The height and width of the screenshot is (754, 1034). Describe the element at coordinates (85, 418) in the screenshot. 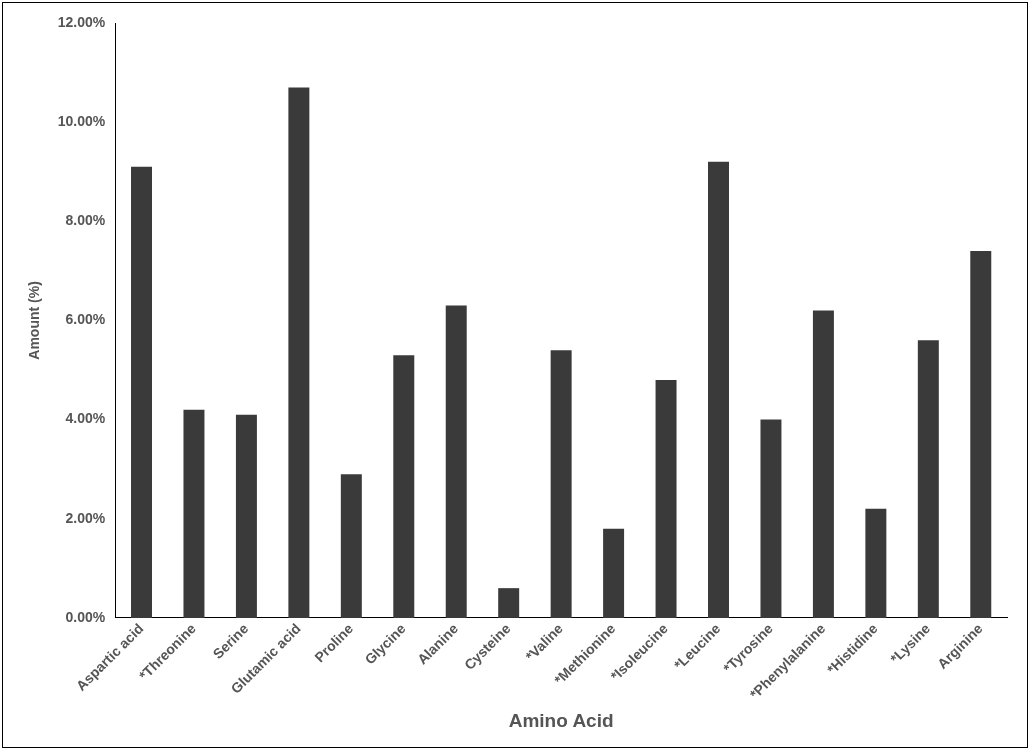

I see `y-tick-label: 4.00%` at that location.